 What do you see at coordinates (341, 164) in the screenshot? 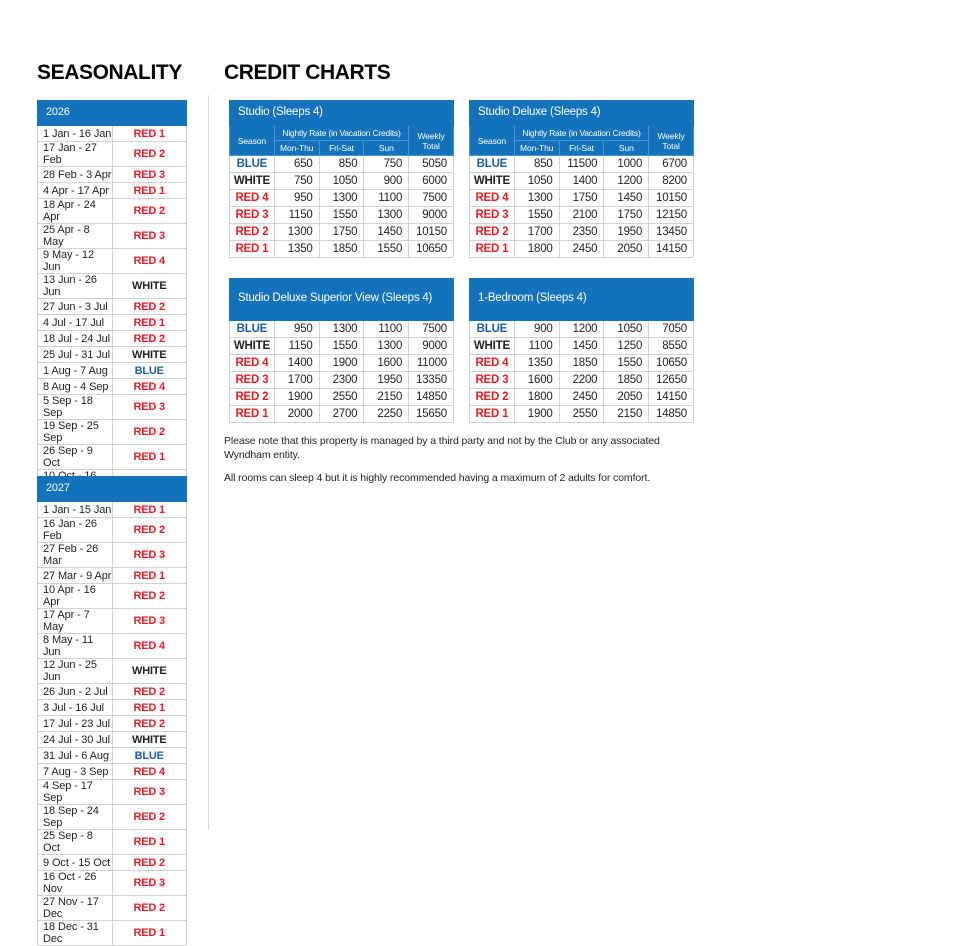
I see `rate-fri-sat: 850` at bounding box center [341, 164].